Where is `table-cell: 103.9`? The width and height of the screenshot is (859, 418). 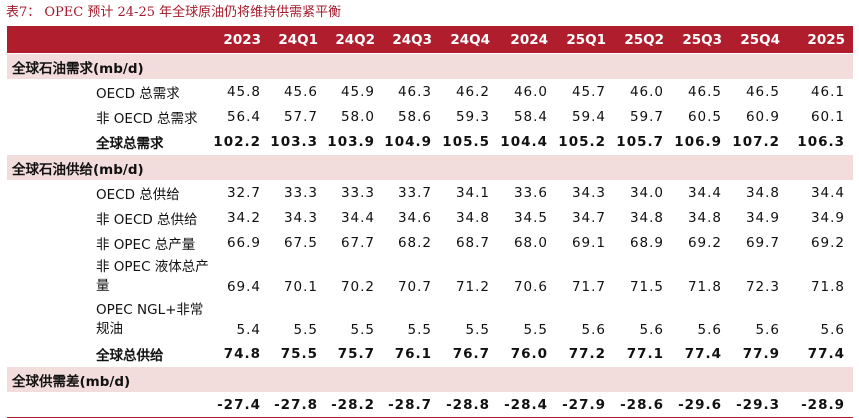 table-cell: 103.9 is located at coordinates (351, 141).